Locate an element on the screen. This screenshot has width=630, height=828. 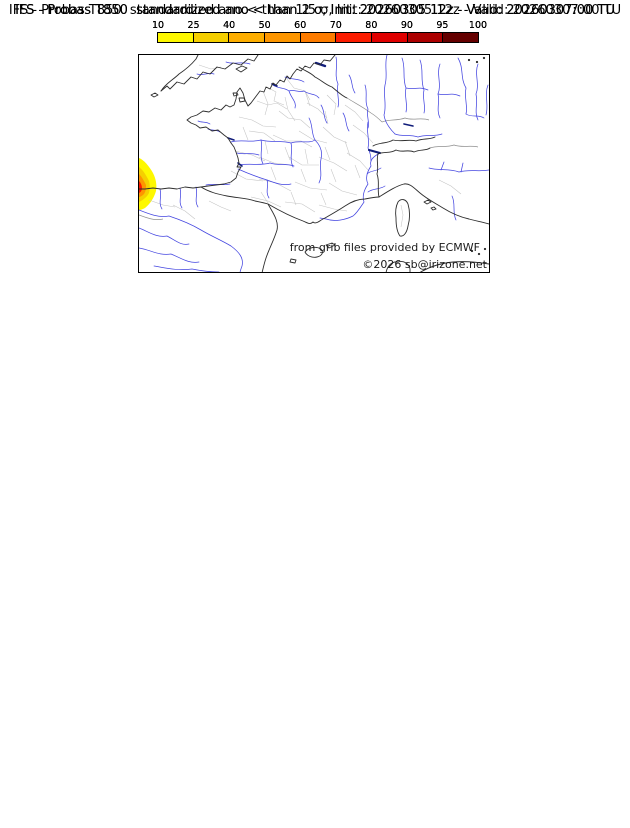
credit-copyright: ©2026 sb@irizone.net is located at coordinates (424, 264).